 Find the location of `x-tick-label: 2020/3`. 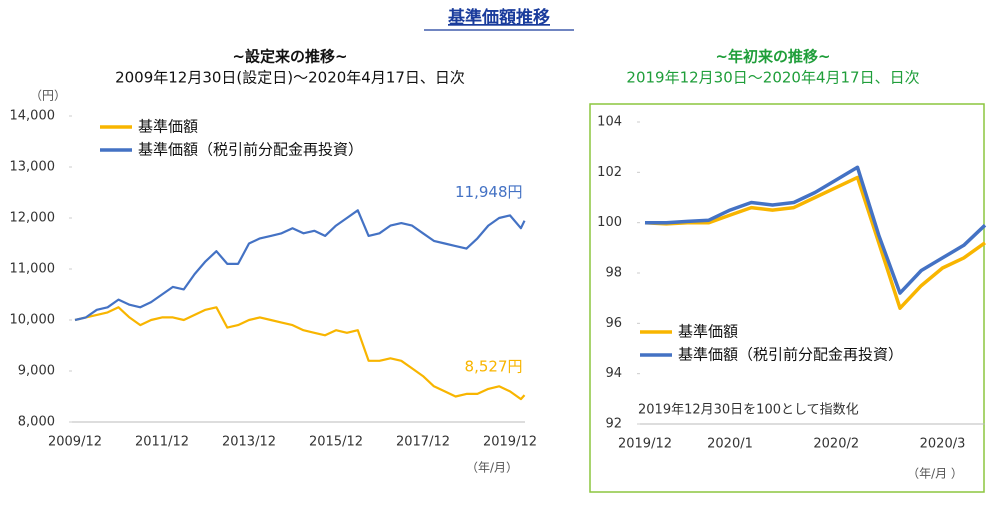

x-tick-label: 2020/3 is located at coordinates (943, 444).